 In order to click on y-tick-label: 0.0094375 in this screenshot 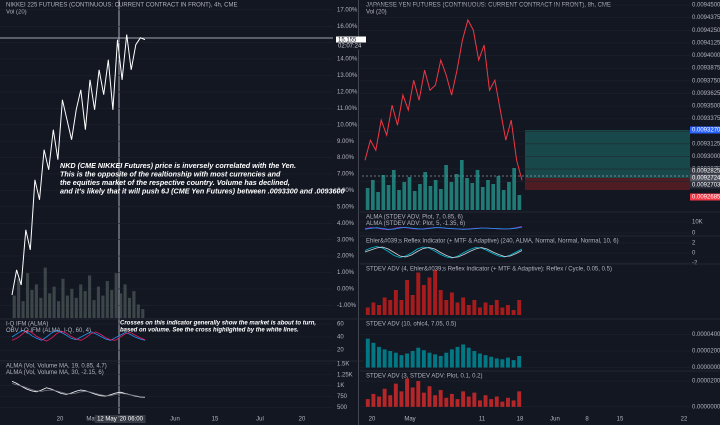, I will do `click(706, 18)`.